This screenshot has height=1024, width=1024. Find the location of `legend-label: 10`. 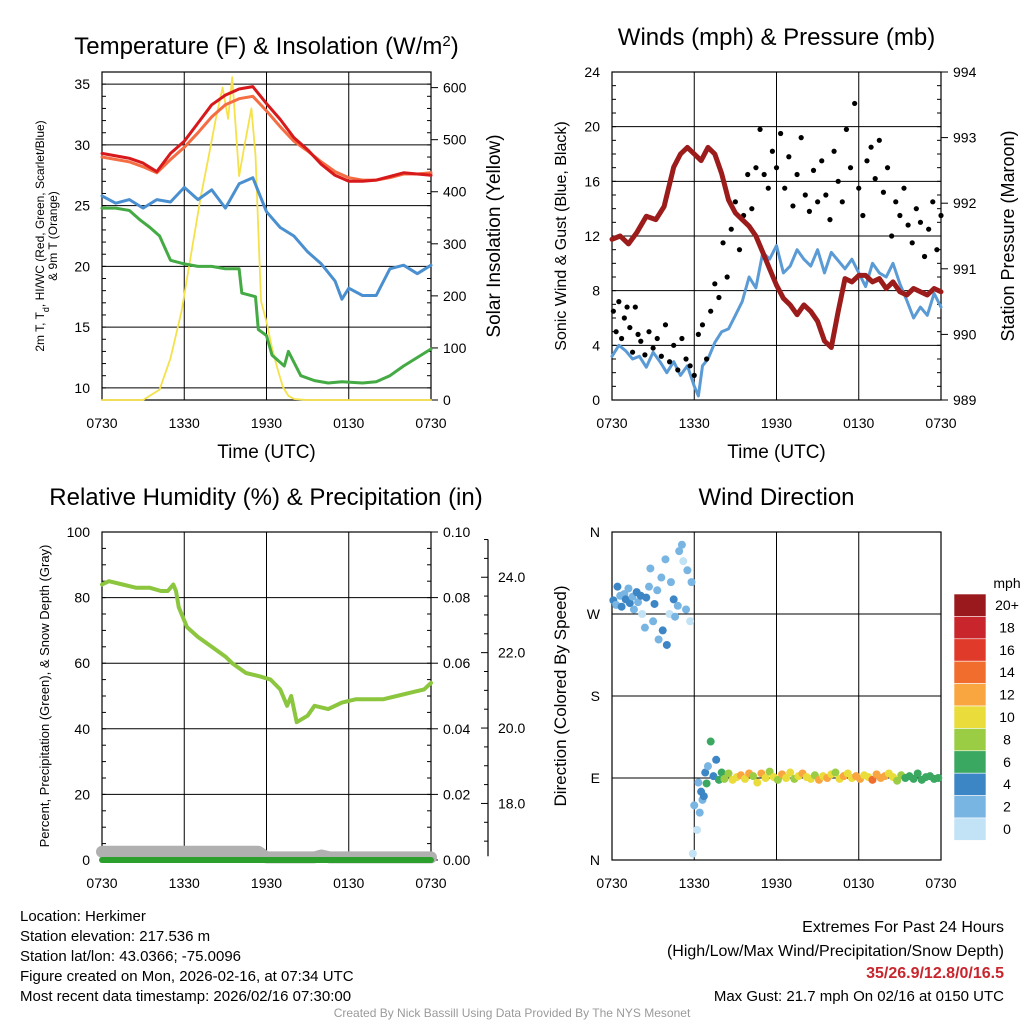

legend-label: 10 is located at coordinates (1007, 717).